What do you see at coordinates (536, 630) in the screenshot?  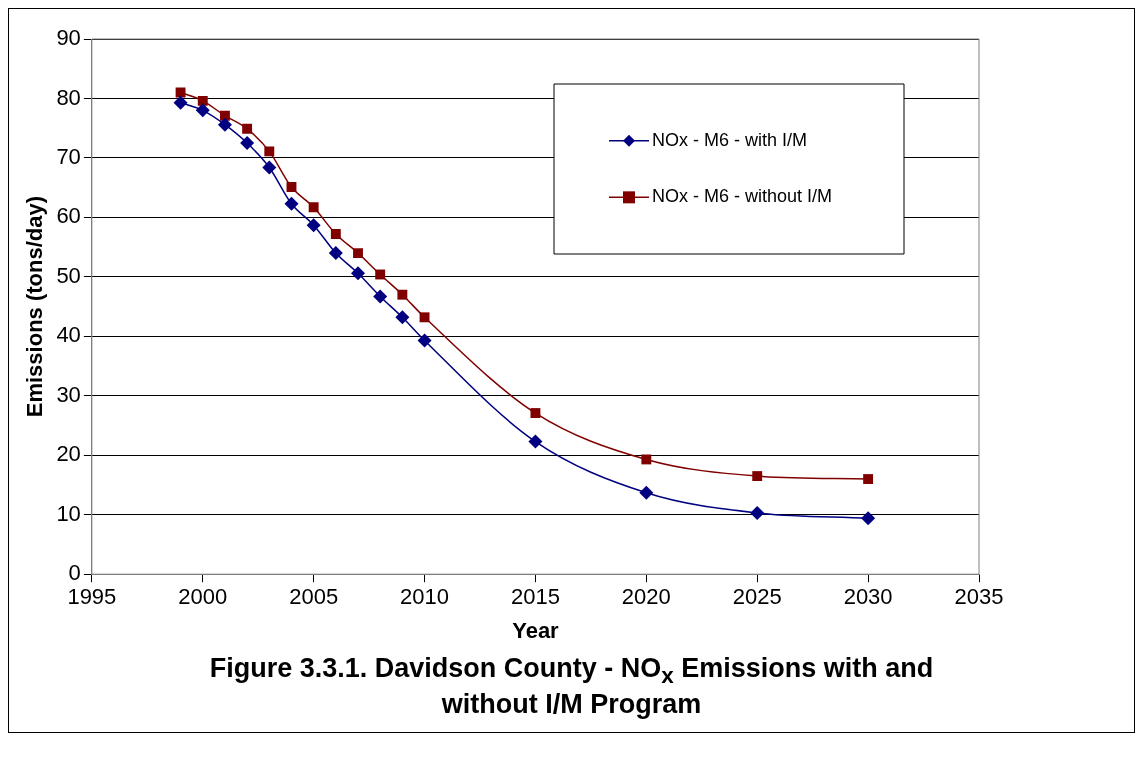 I see `x-axis-title: Year` at bounding box center [536, 630].